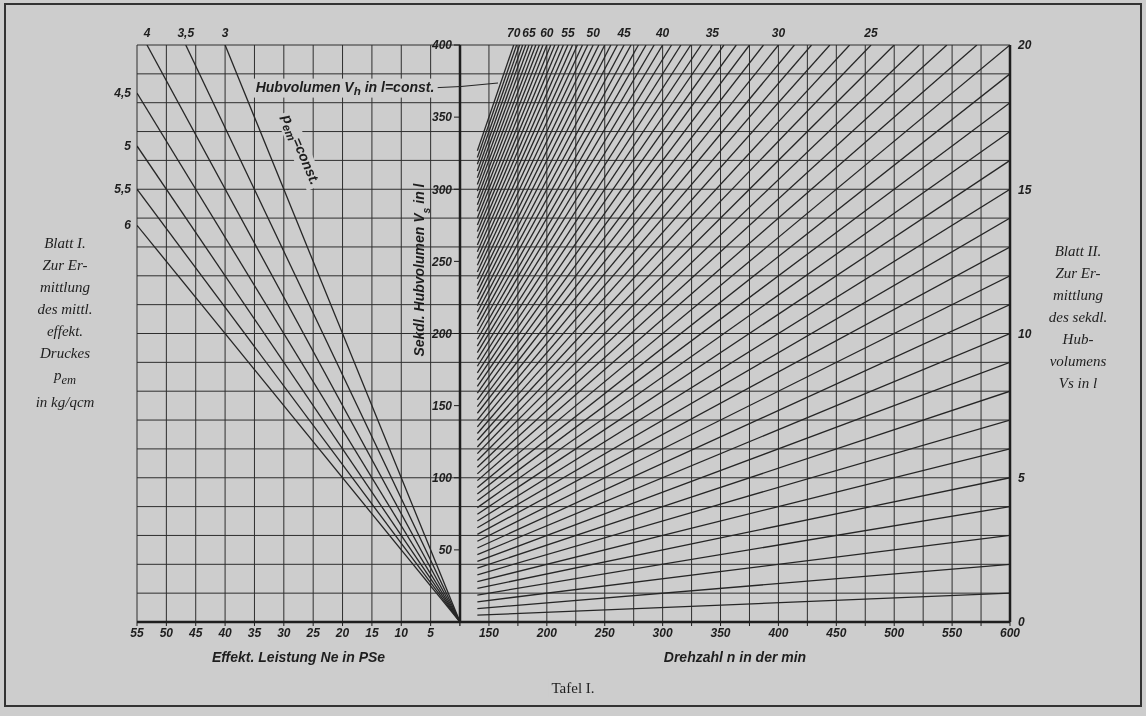 The width and height of the screenshot is (1146, 716). I want to click on x-tick-label: 550, so click(952, 632).